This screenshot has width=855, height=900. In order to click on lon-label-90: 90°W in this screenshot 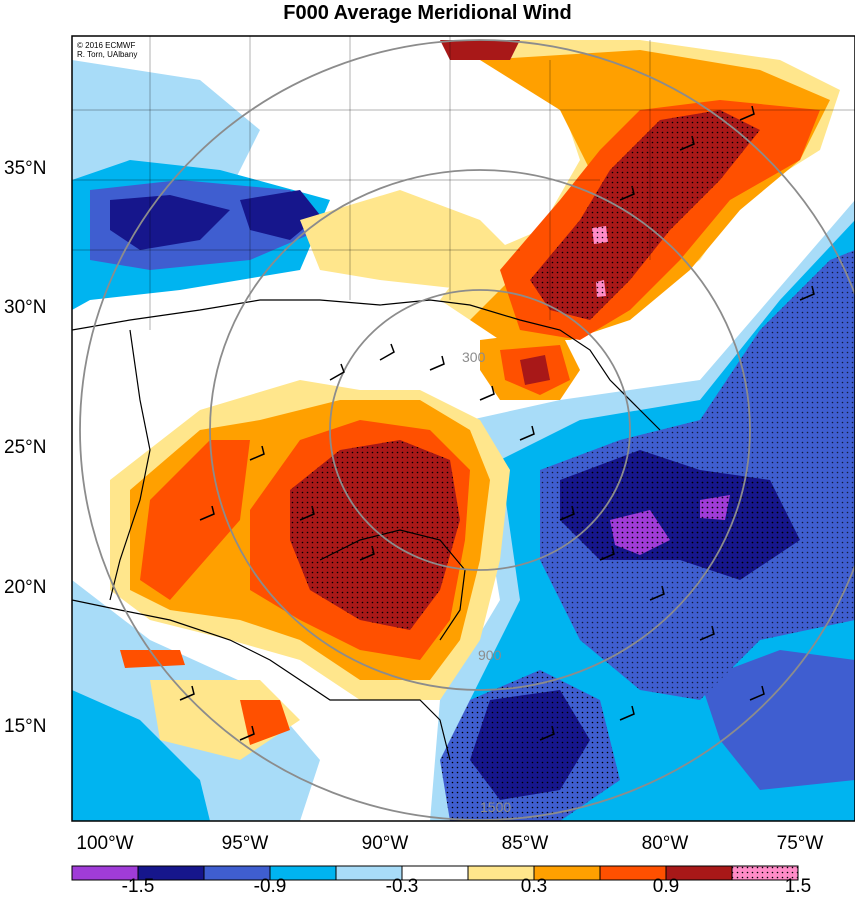, I will do `click(385, 843)`.